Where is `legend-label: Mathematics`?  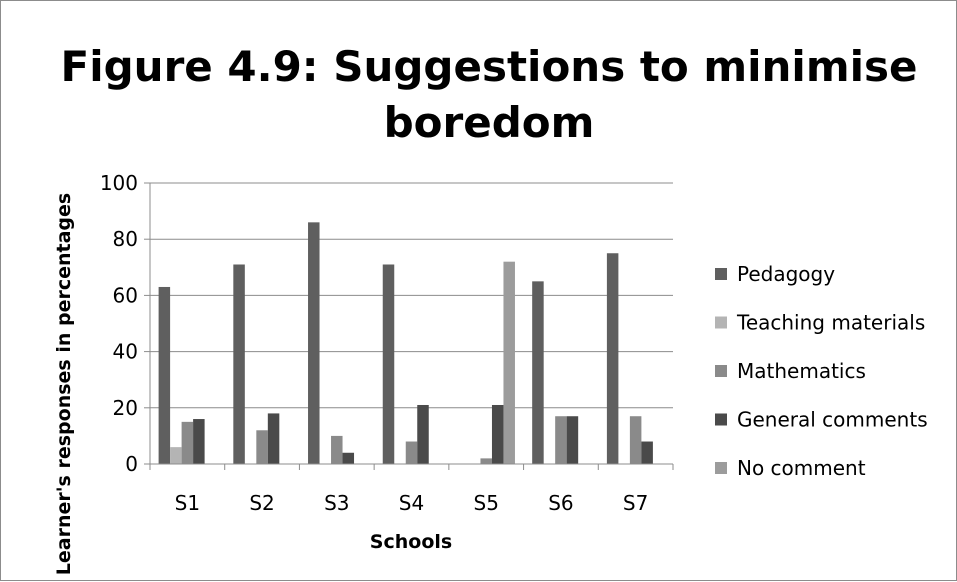
legend-label: Mathematics is located at coordinates (801, 371).